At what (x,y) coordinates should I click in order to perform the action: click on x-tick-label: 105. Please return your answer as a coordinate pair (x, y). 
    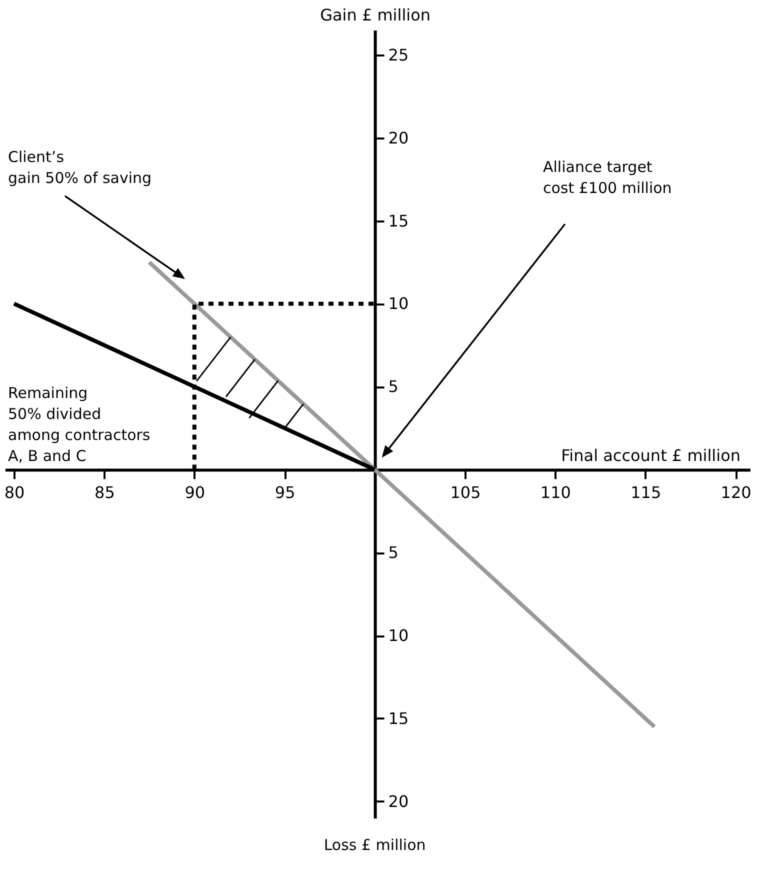
    Looking at the image, I should click on (465, 492).